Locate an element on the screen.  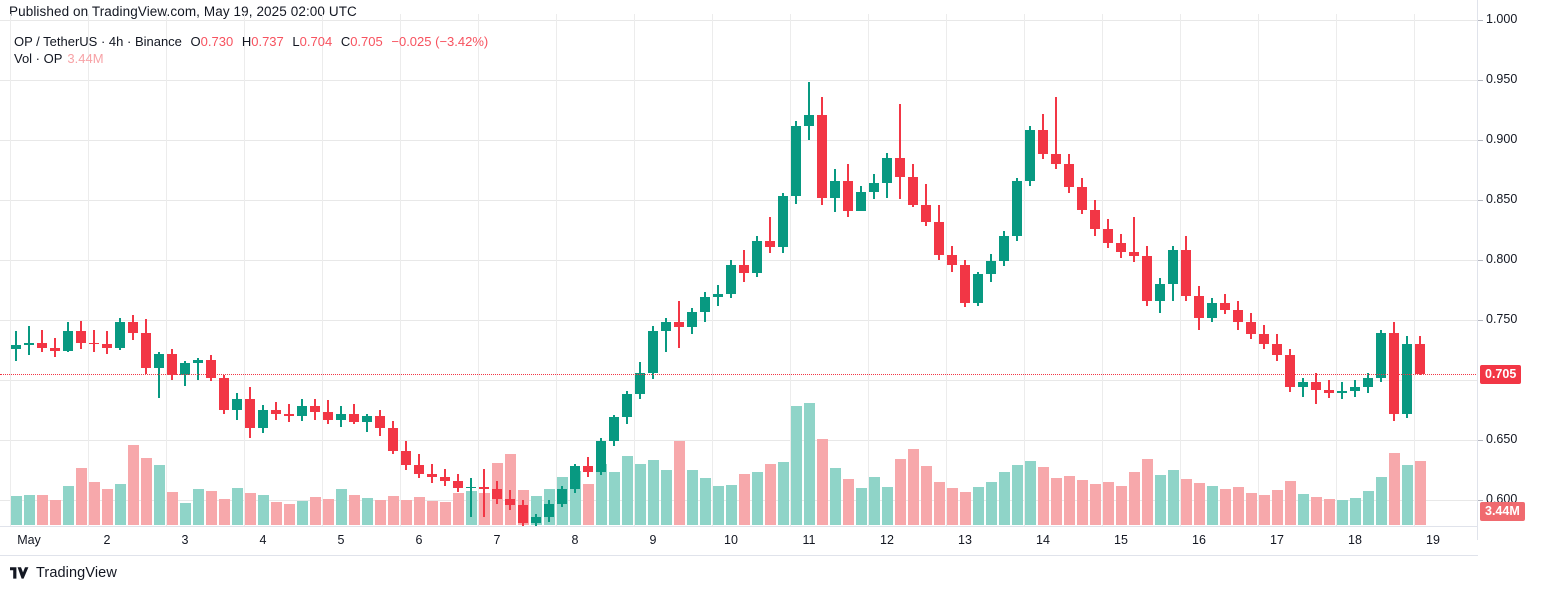
legend-interval: 4h is located at coordinates (116, 41).